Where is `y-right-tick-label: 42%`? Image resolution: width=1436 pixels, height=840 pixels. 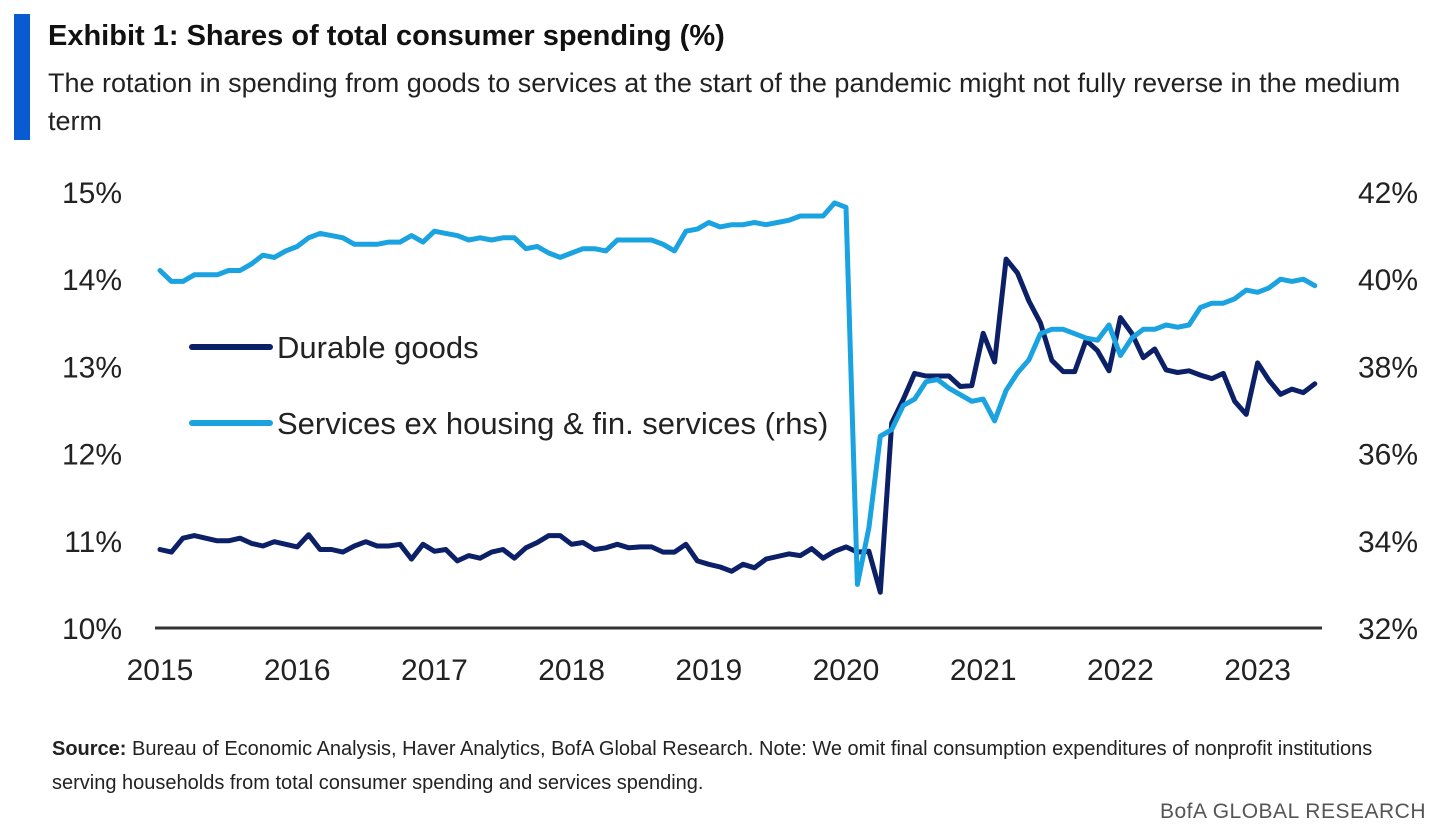 y-right-tick-label: 42% is located at coordinates (1388, 193).